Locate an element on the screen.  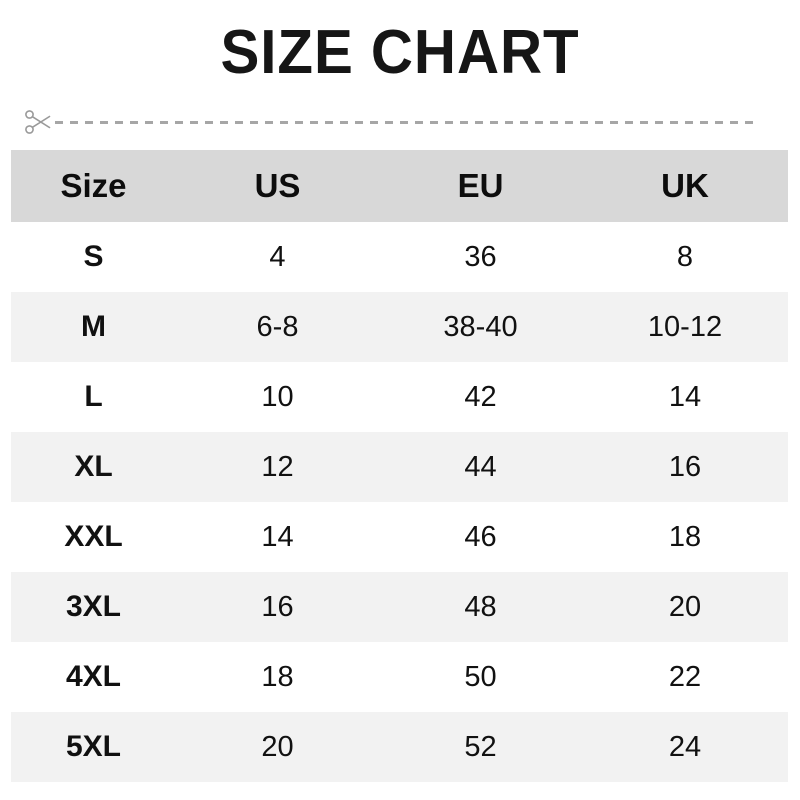
cell-us: 18 is located at coordinates (277, 677).